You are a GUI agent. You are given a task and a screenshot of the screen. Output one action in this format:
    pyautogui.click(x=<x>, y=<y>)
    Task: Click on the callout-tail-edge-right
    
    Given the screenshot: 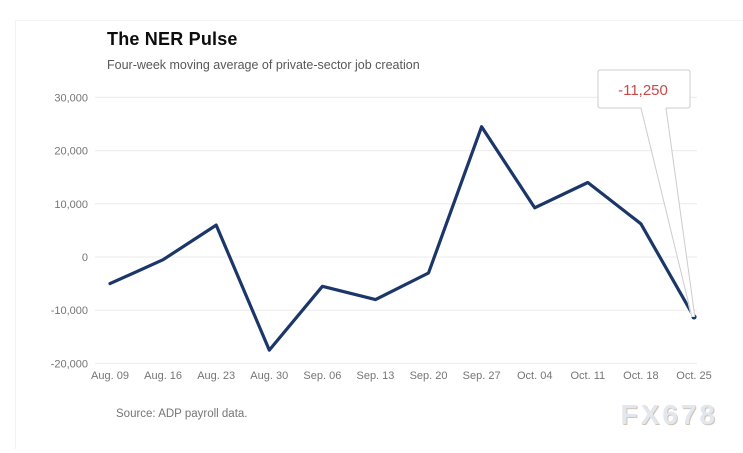 What is the action you would take?
    pyautogui.click(x=680, y=212)
    